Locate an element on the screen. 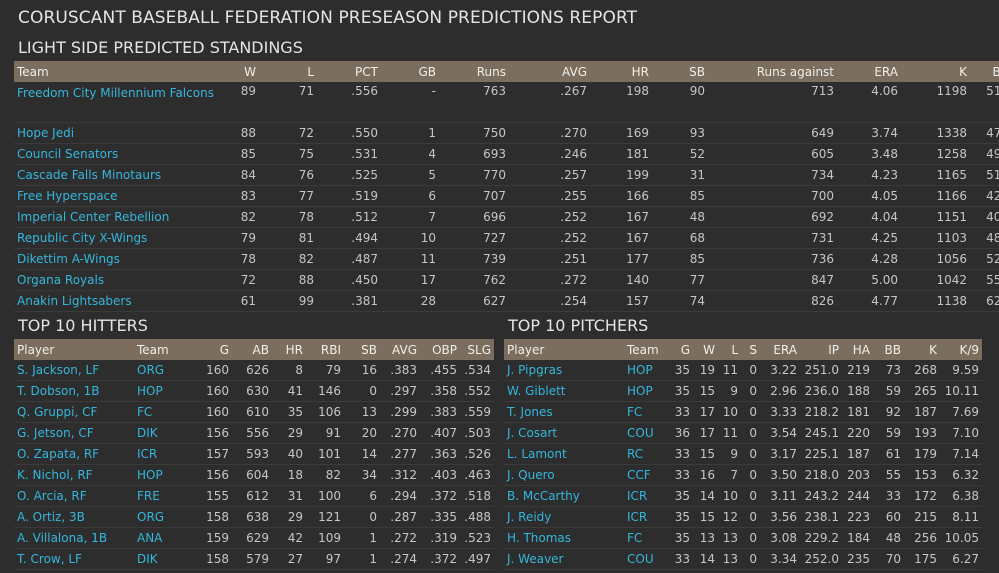 The height and width of the screenshot is (573, 999). pitchers-k-per-9-cell: 6.27 is located at coordinates (961, 559).